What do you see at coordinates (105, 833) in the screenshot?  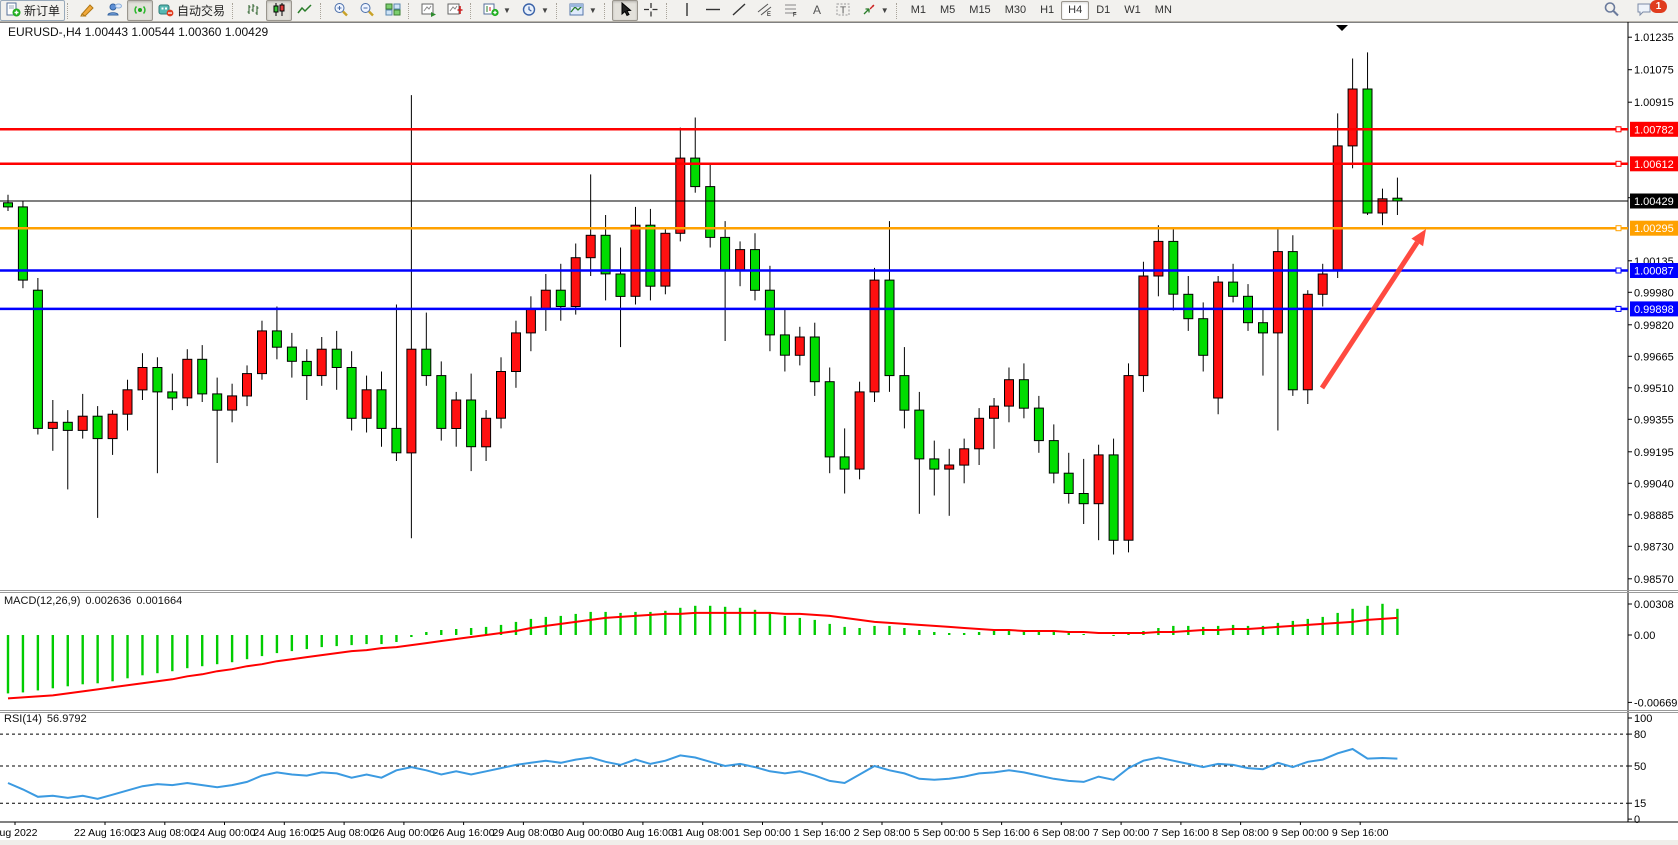 I see `time-axis-label: 22 Aug 16:00` at bounding box center [105, 833].